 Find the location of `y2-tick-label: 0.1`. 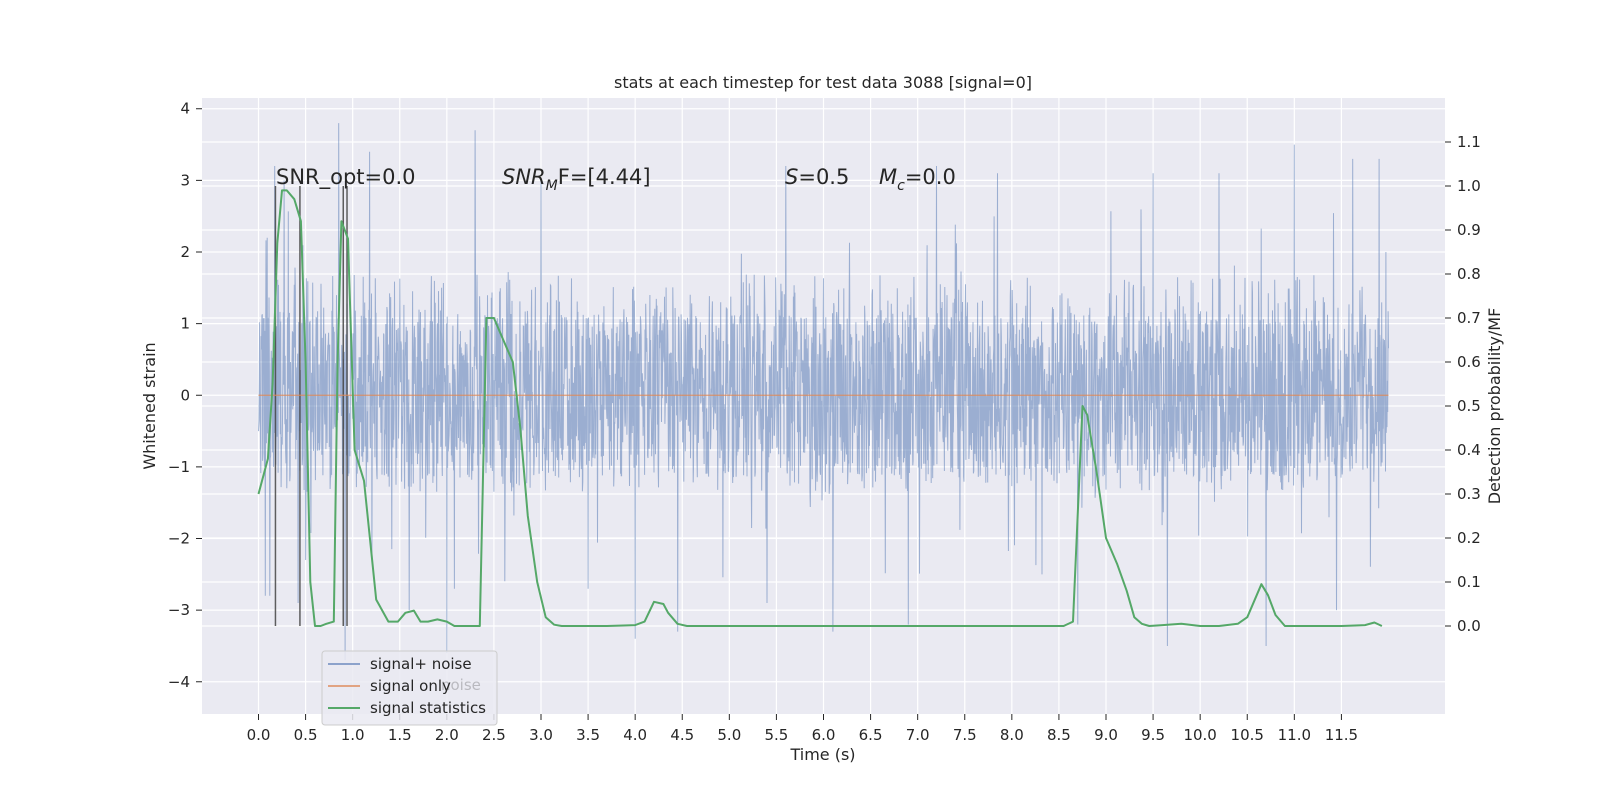

y2-tick-label: 0.1 is located at coordinates (1469, 582).